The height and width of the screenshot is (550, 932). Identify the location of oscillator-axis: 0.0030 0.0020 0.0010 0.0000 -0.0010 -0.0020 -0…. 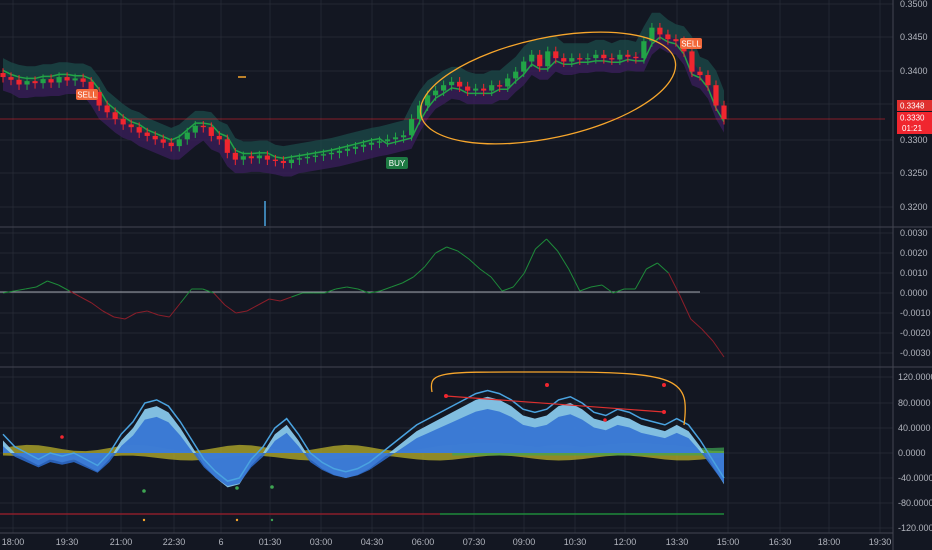
(915, 293).